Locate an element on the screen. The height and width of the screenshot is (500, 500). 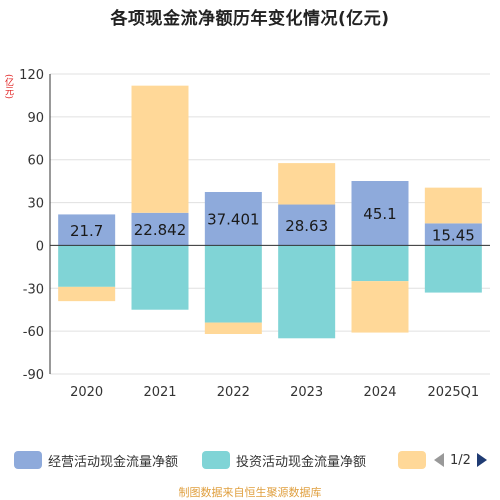
x-tick-label: 2021 is located at coordinates (159, 392).